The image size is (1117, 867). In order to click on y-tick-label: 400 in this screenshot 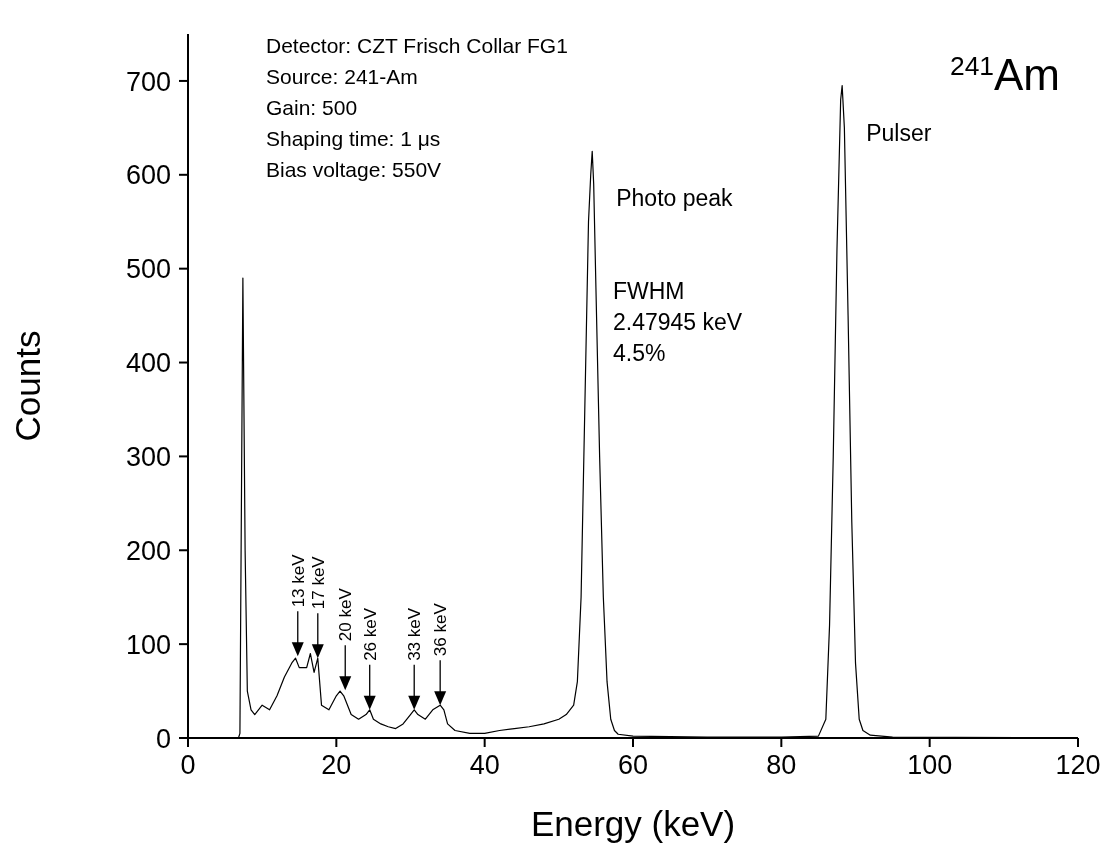, I will do `click(148, 363)`.